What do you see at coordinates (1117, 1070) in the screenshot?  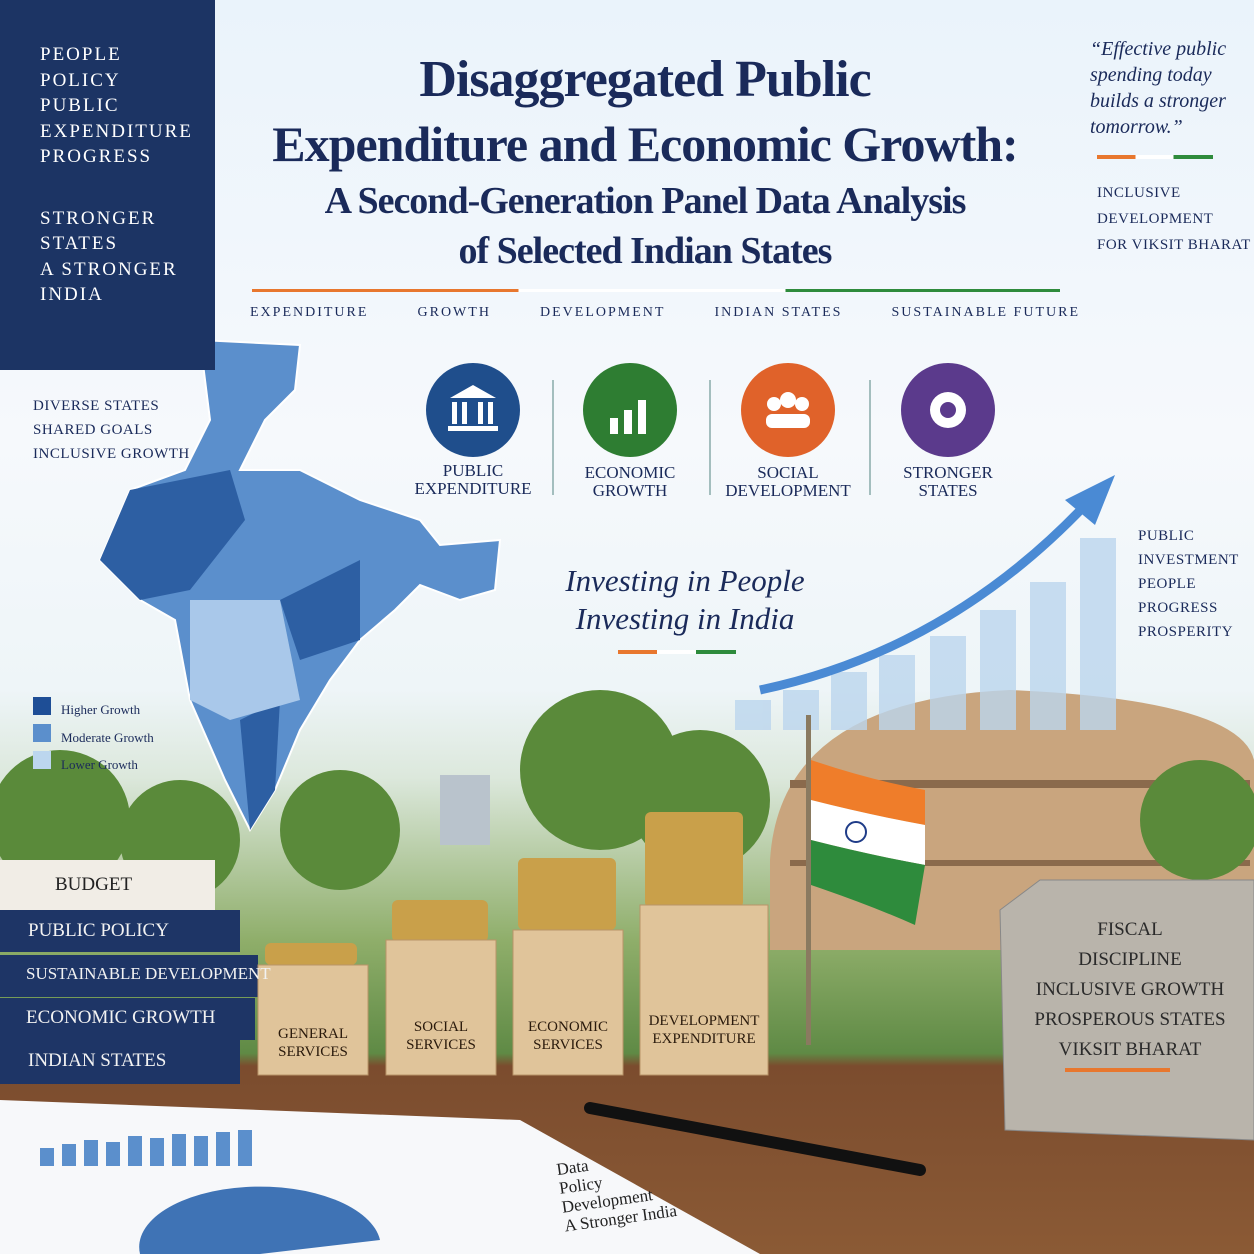 I see `stone-stripe` at bounding box center [1117, 1070].